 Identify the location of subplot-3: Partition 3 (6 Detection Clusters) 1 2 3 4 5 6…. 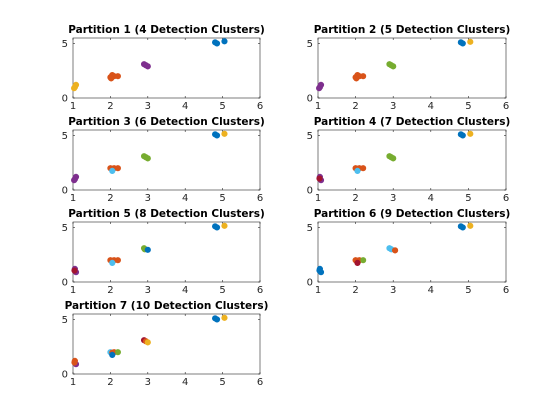
(163, 160).